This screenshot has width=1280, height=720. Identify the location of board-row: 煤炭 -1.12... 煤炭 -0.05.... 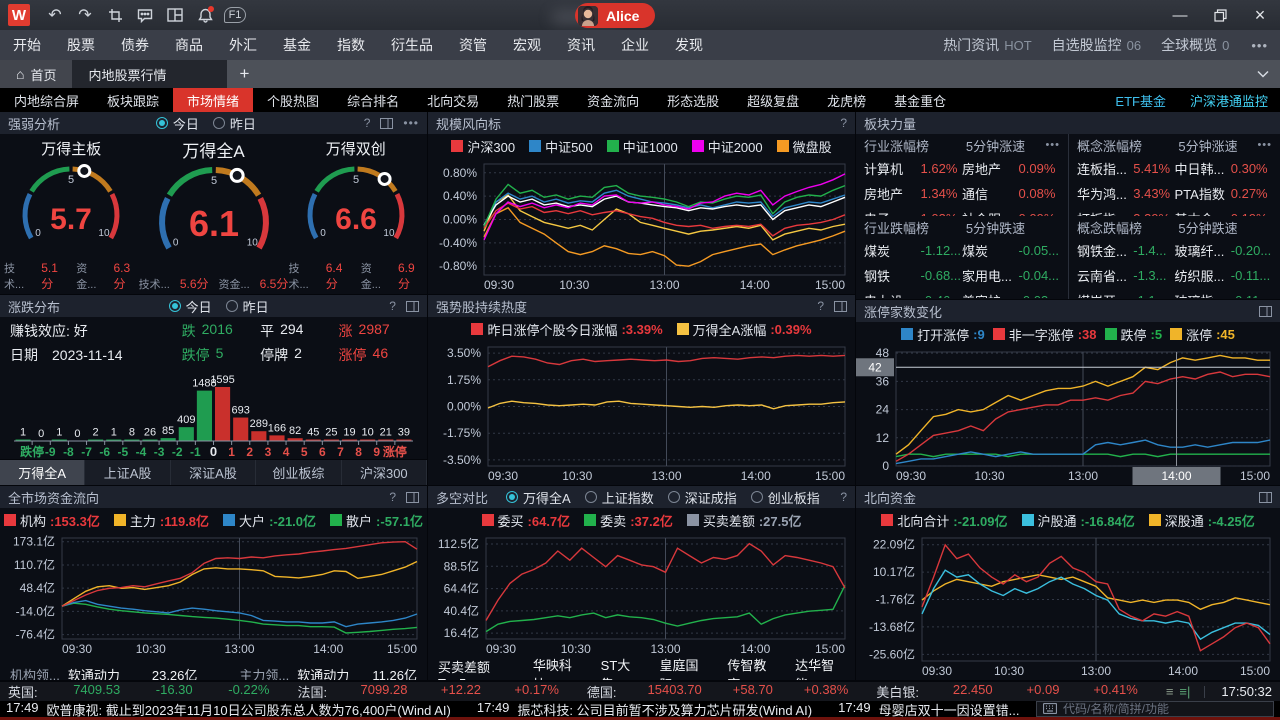
(962, 250).